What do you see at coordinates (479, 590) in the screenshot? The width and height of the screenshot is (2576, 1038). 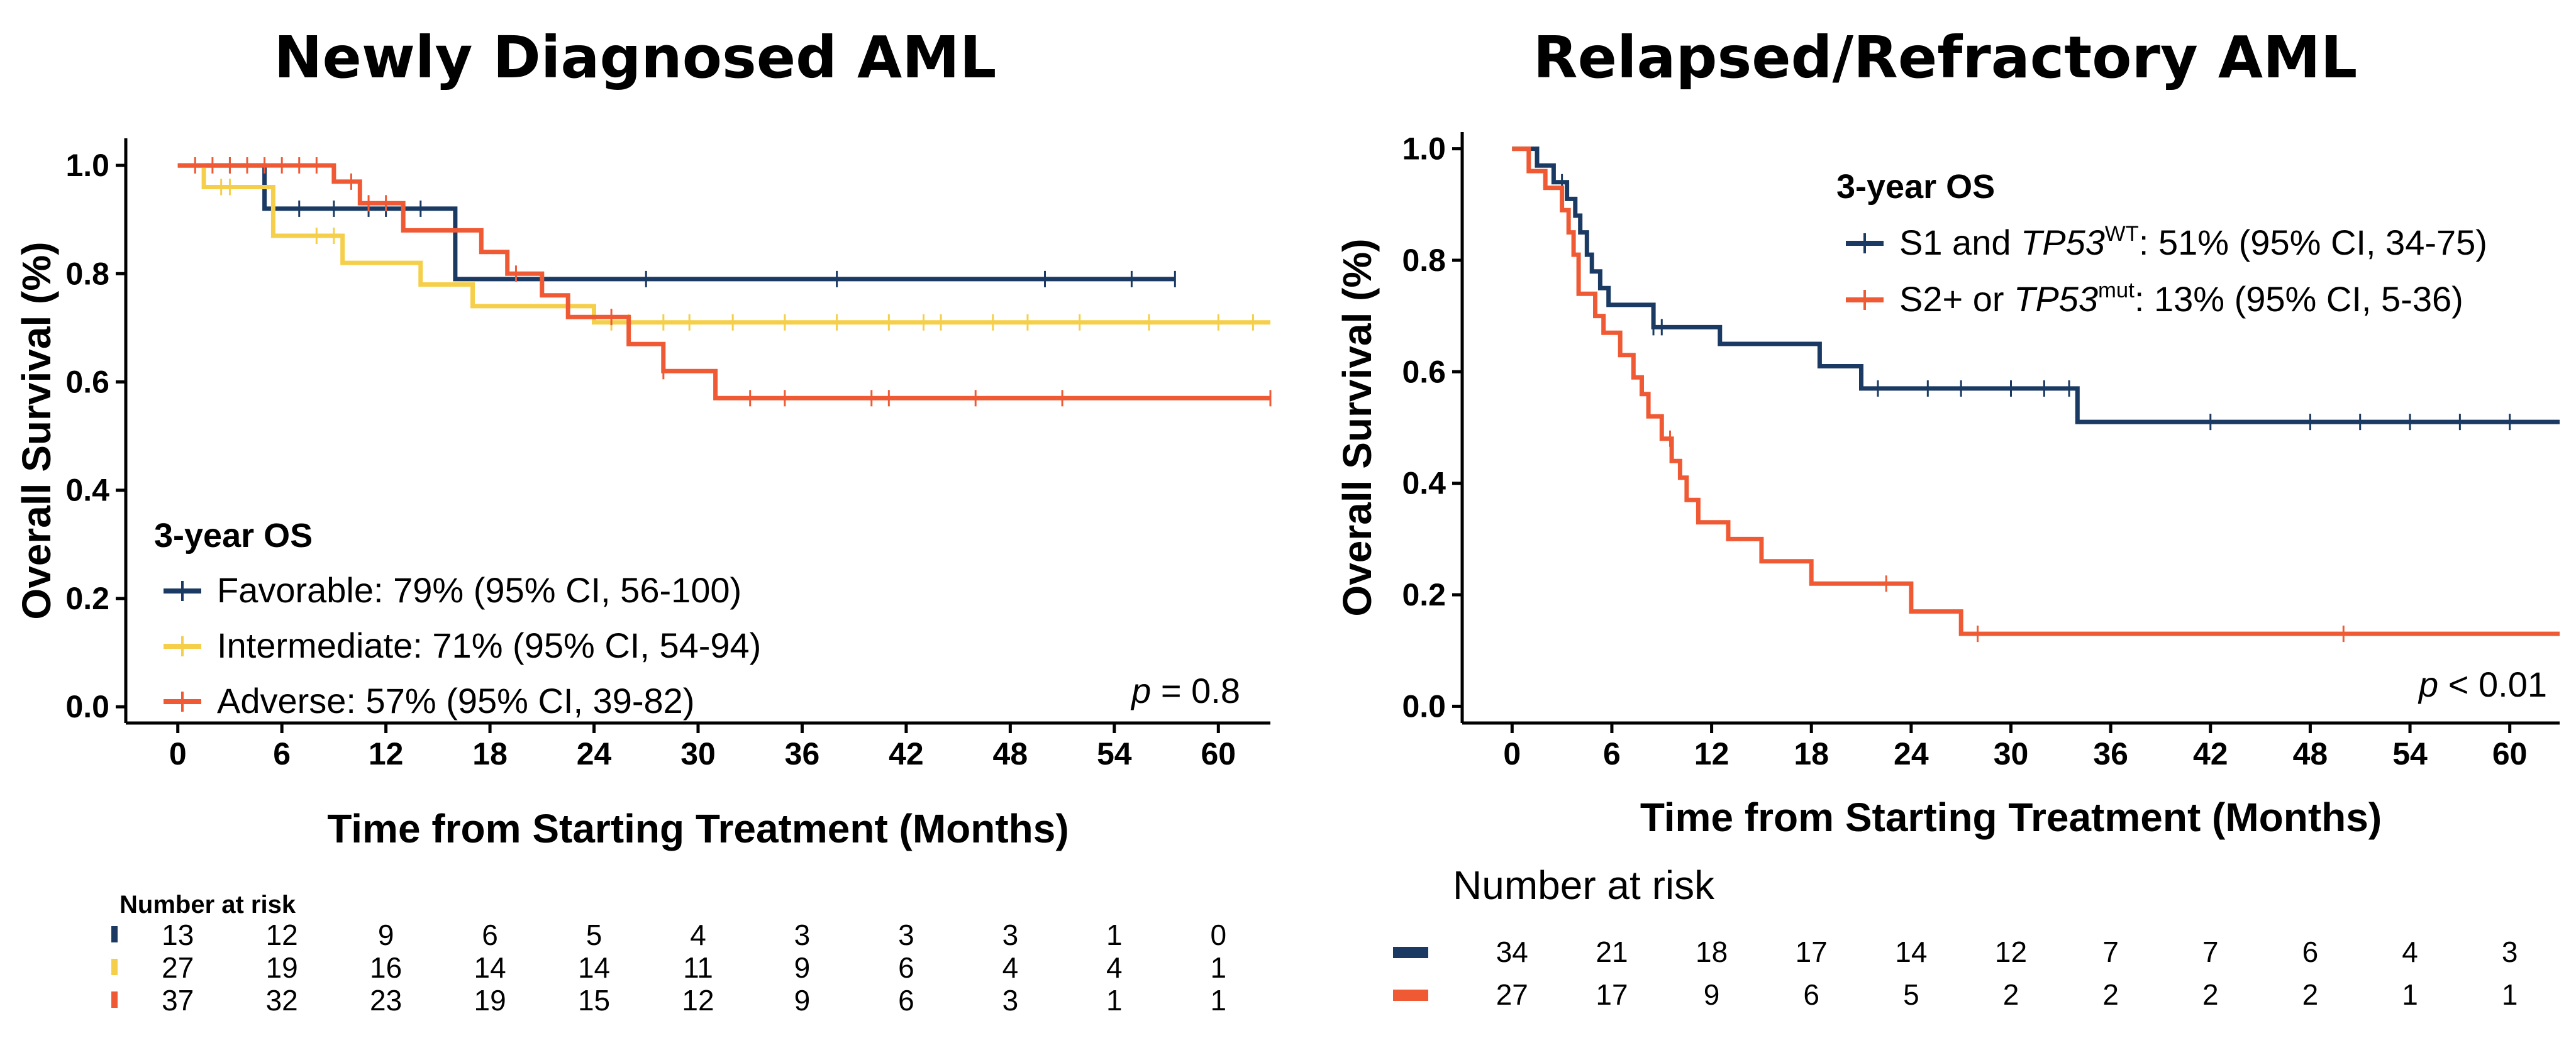 I see `legend-label: Favorable: 79% (95% CI, 56-100)` at bounding box center [479, 590].